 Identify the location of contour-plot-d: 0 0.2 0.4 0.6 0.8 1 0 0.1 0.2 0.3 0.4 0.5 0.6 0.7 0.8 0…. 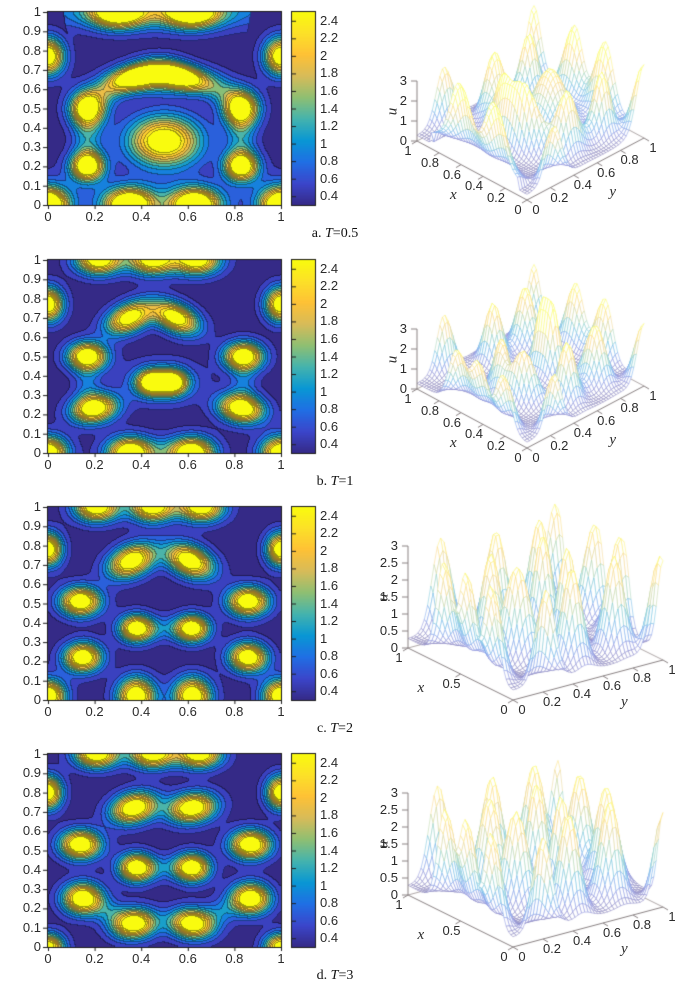
(175, 865).